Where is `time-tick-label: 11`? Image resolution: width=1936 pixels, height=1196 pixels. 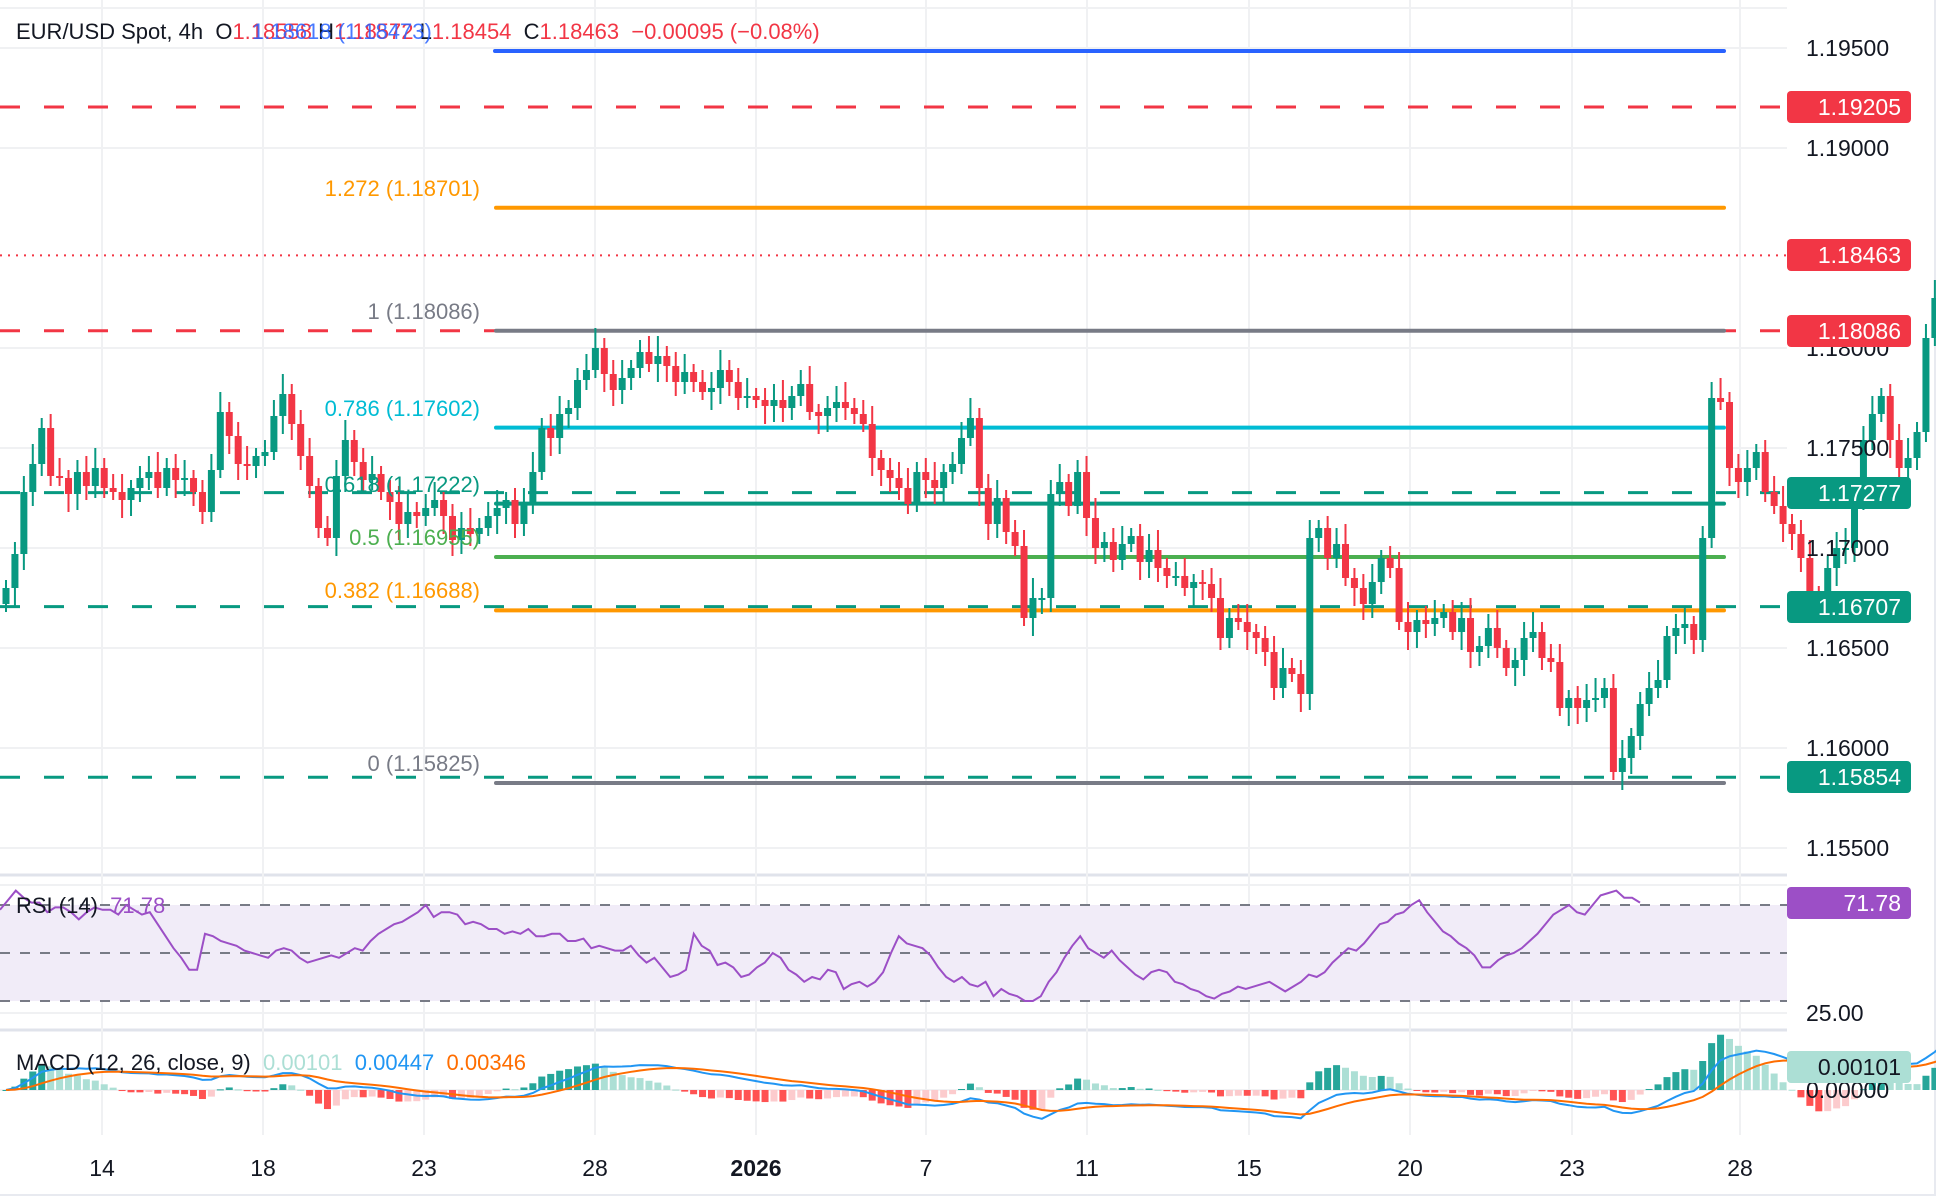
time-tick-label: 11 is located at coordinates (1087, 1168).